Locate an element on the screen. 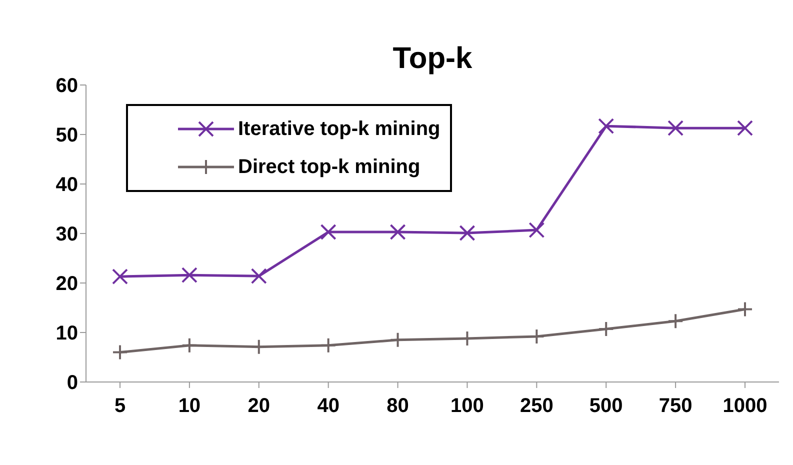  y-tick-label: 0 is located at coordinates (72, 383).